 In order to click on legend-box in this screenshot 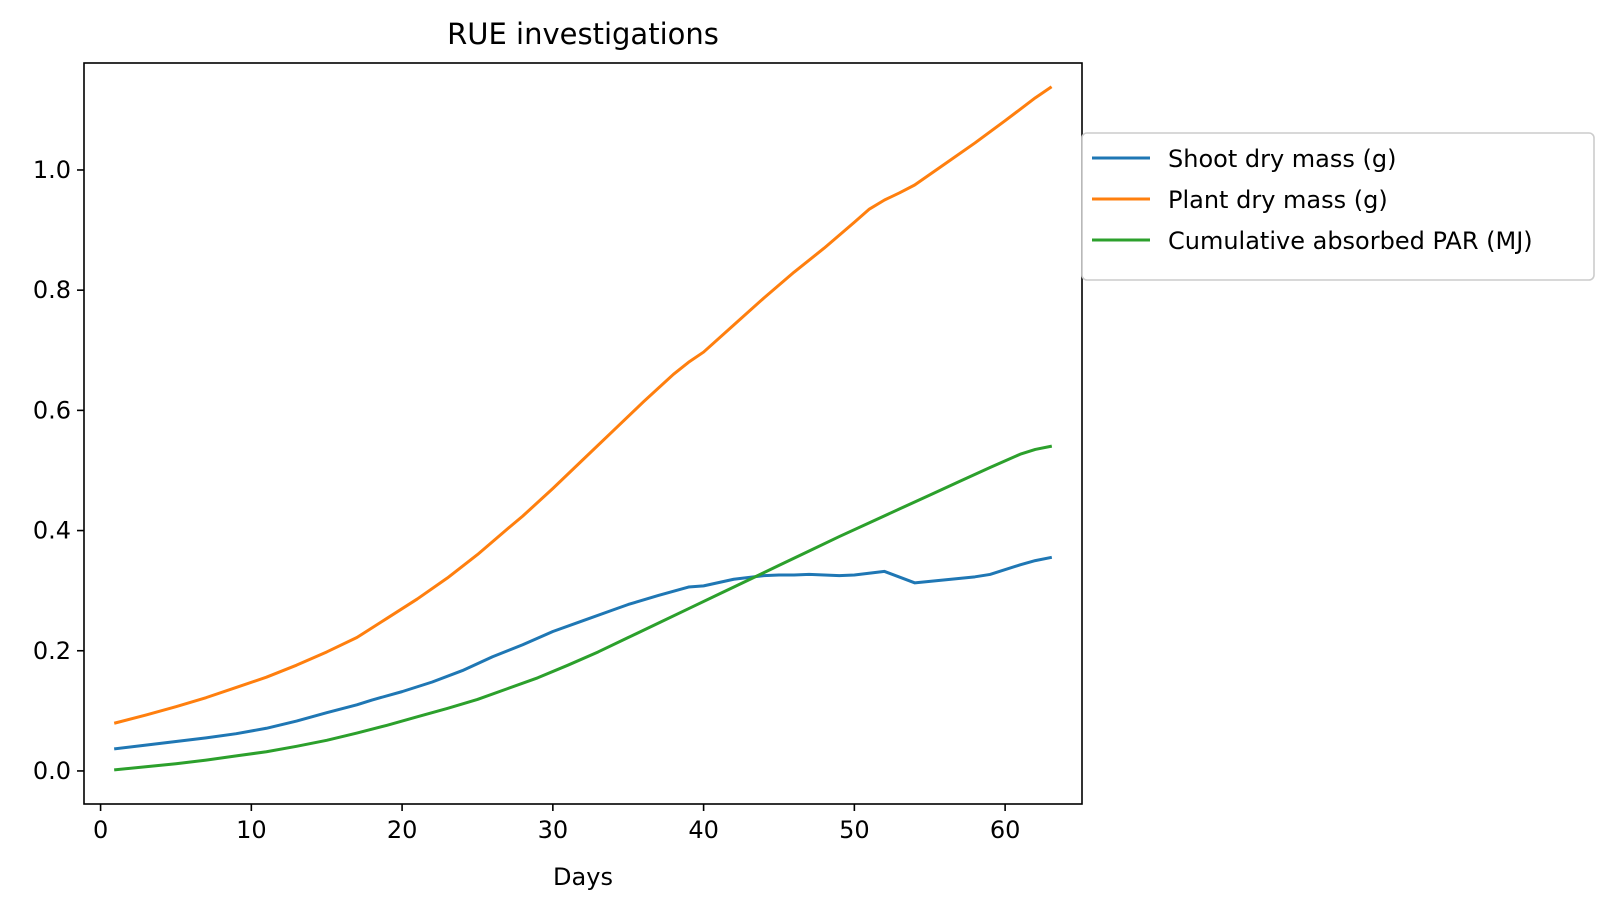, I will do `click(1338, 206)`.